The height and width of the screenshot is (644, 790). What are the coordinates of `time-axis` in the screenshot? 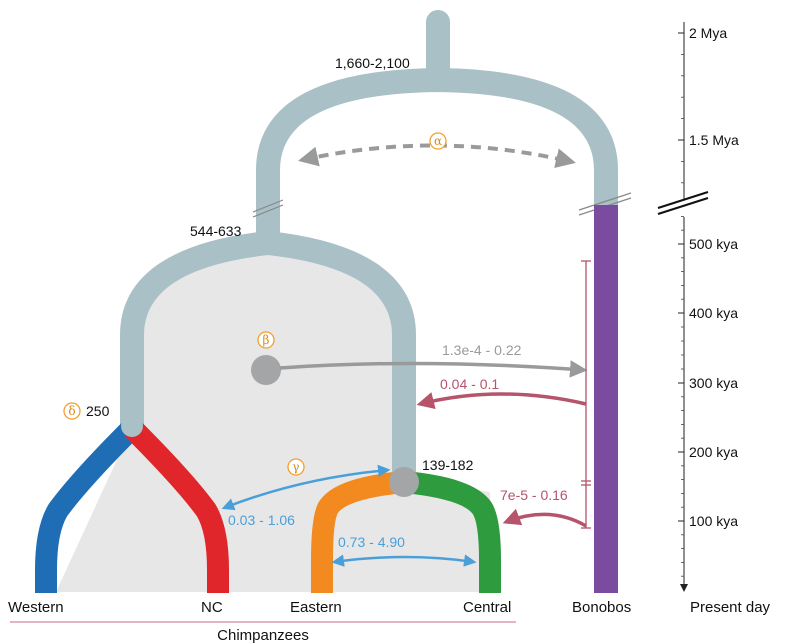 It's located at (683, 307).